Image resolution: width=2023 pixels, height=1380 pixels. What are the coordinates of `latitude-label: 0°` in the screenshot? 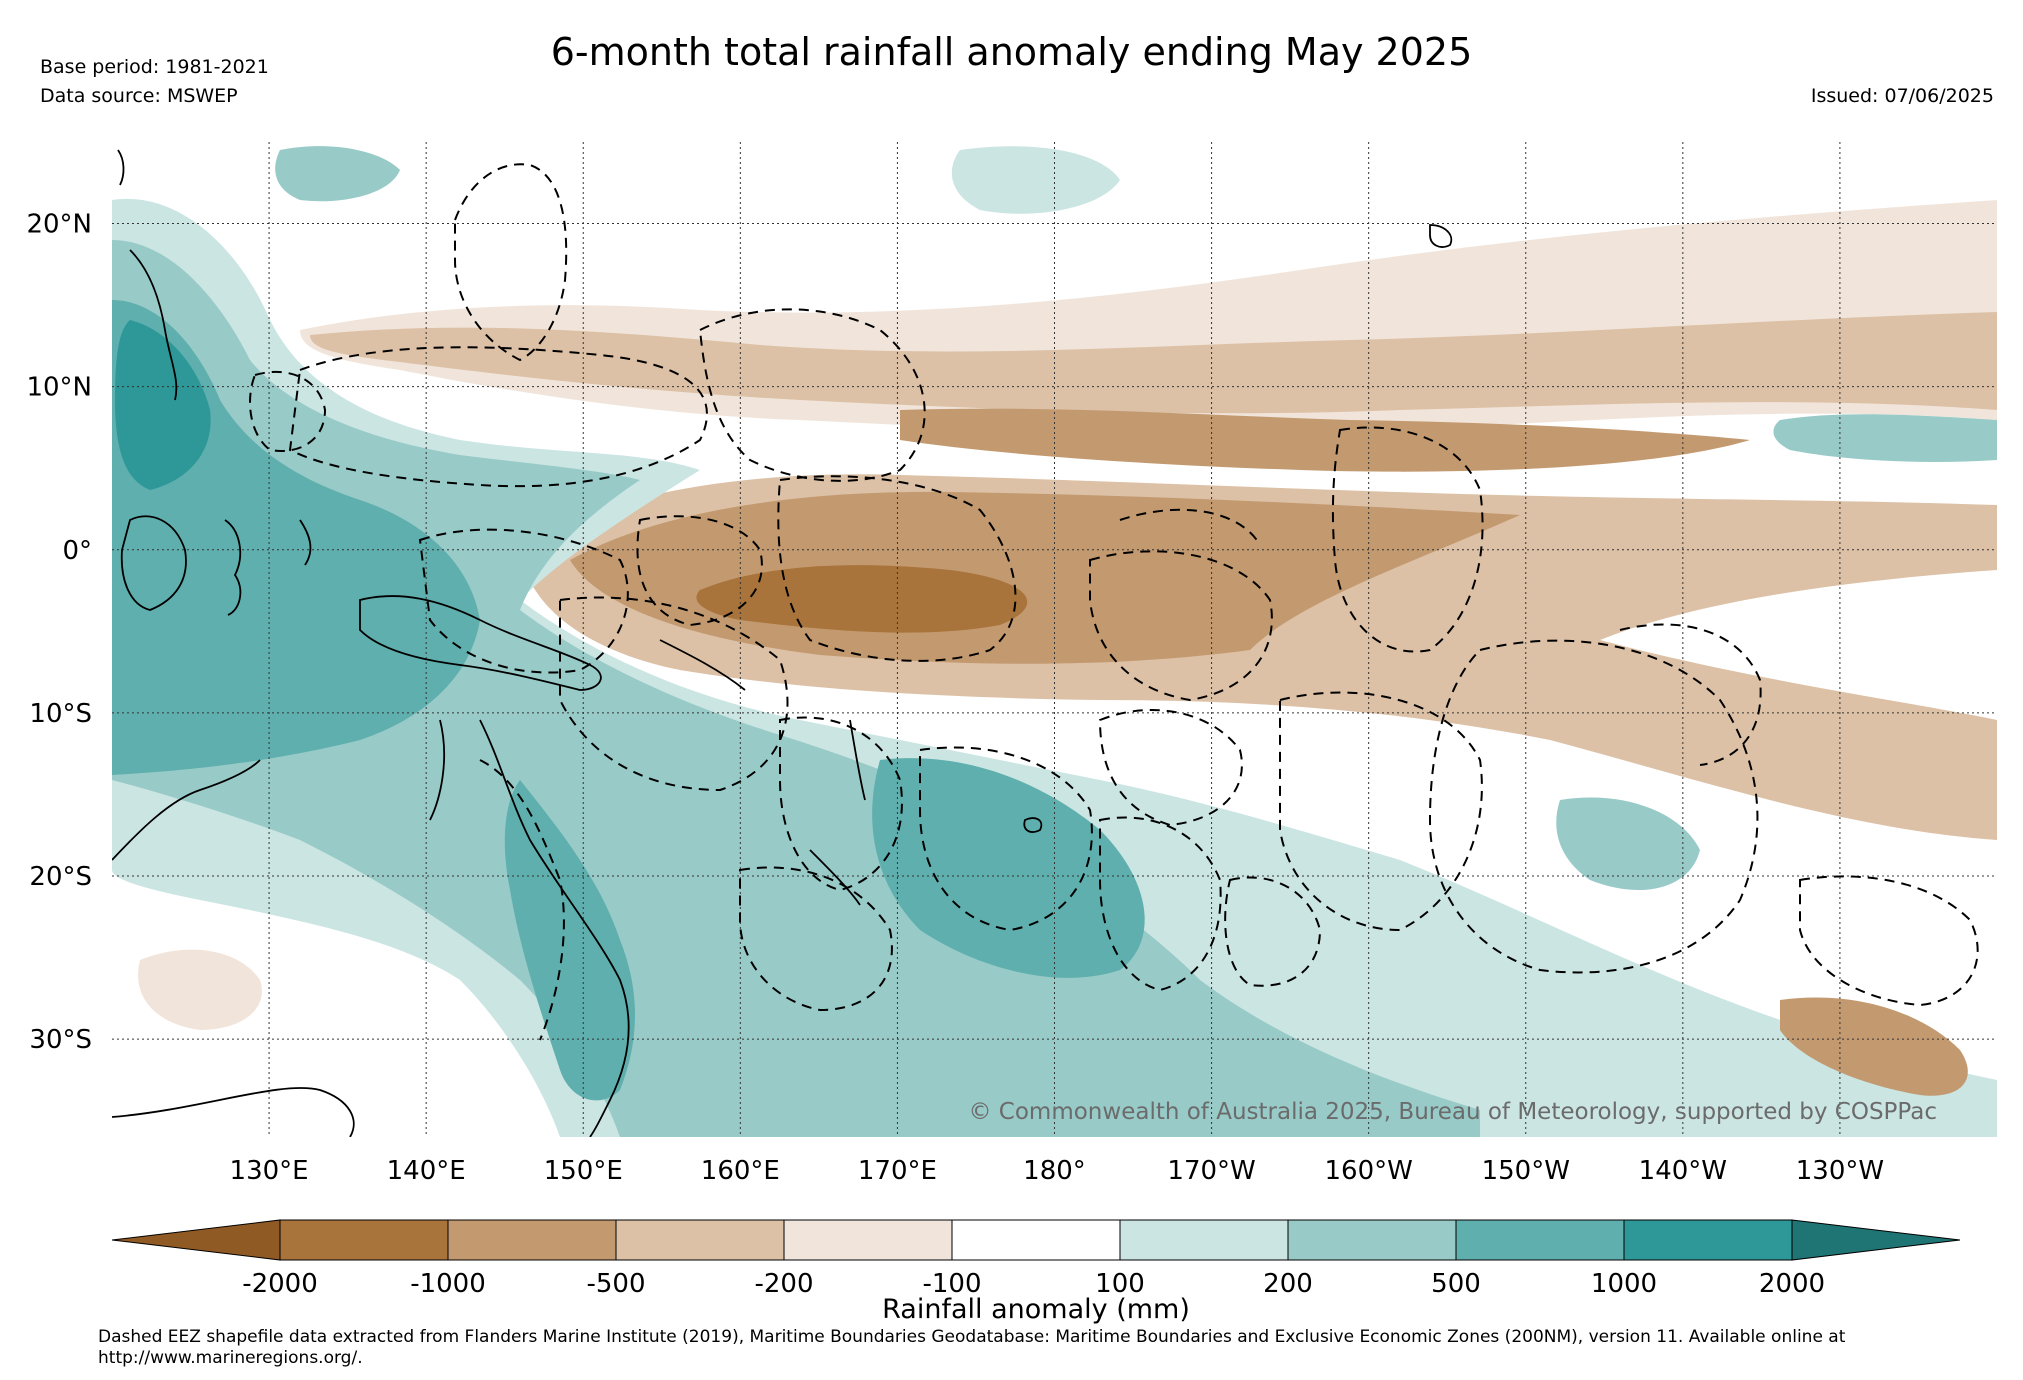 It's located at (77, 551).